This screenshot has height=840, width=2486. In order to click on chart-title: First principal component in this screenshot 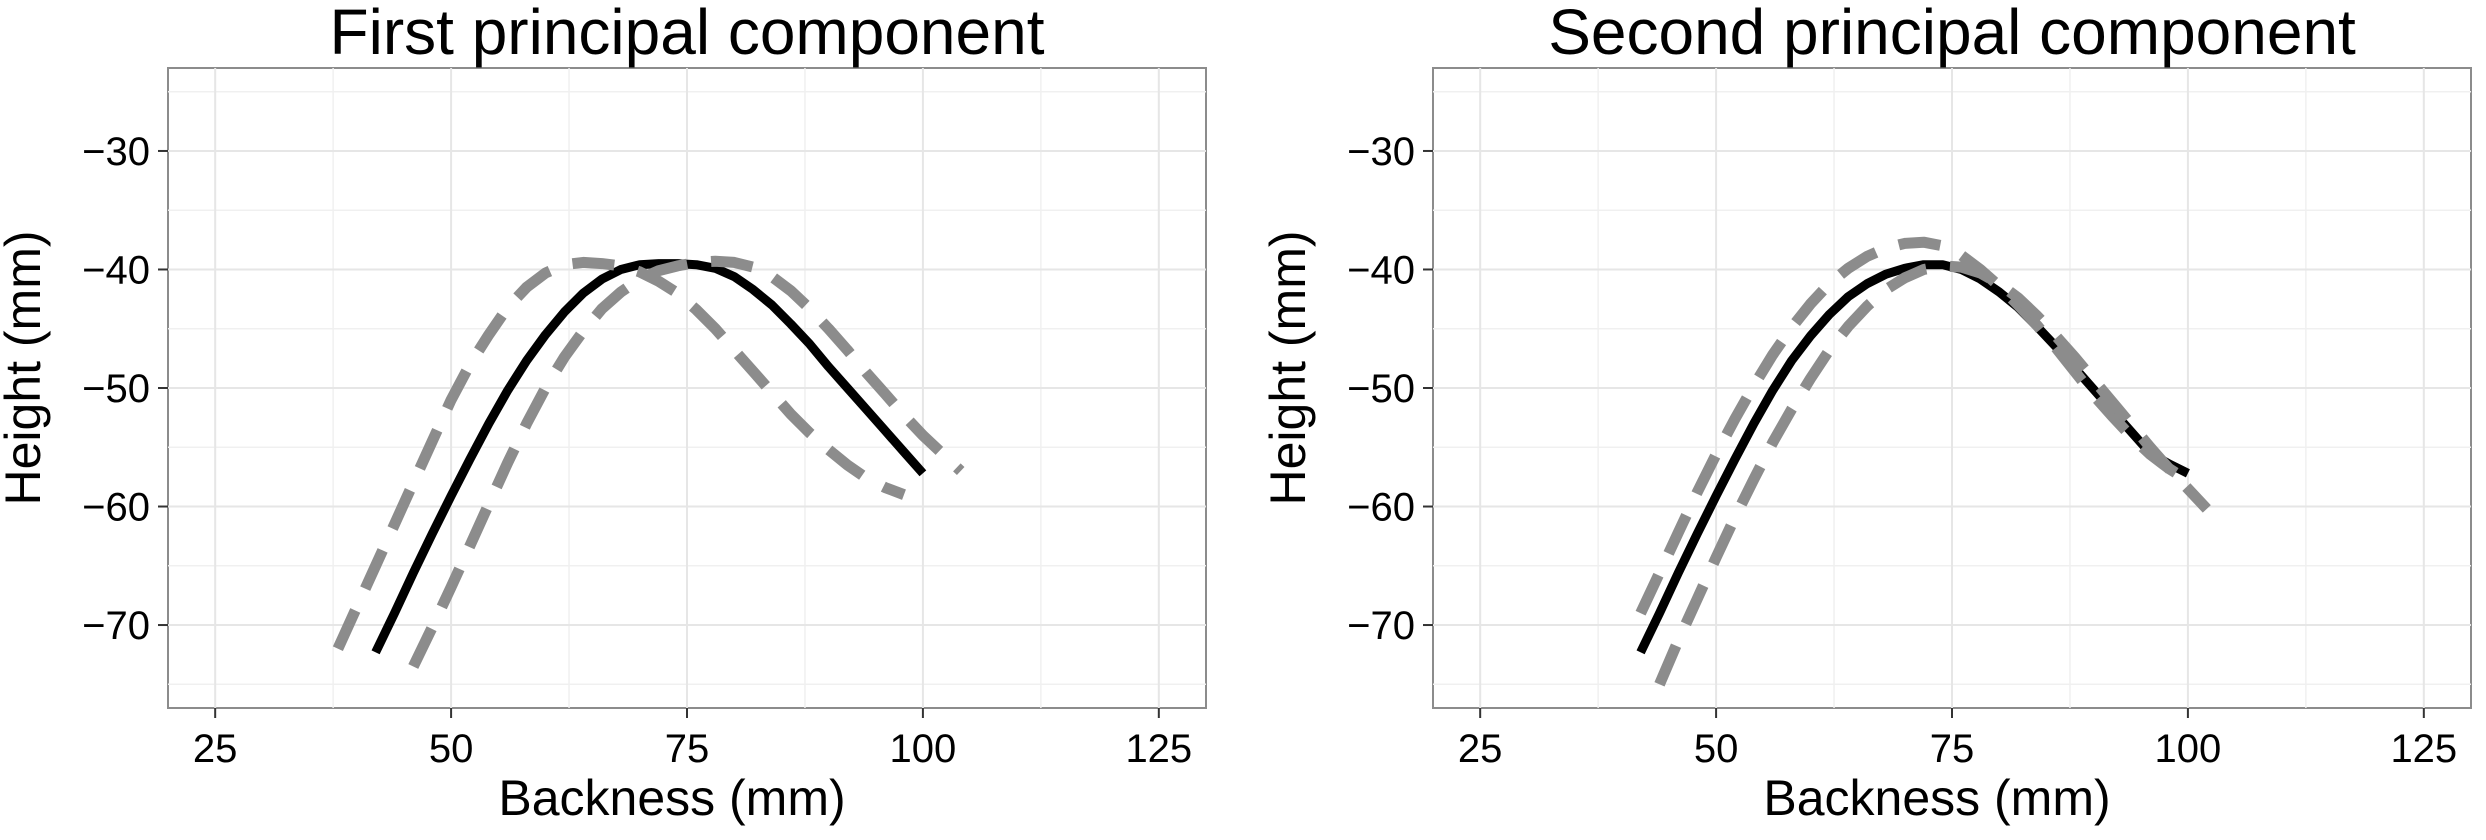, I will do `click(687, 34)`.